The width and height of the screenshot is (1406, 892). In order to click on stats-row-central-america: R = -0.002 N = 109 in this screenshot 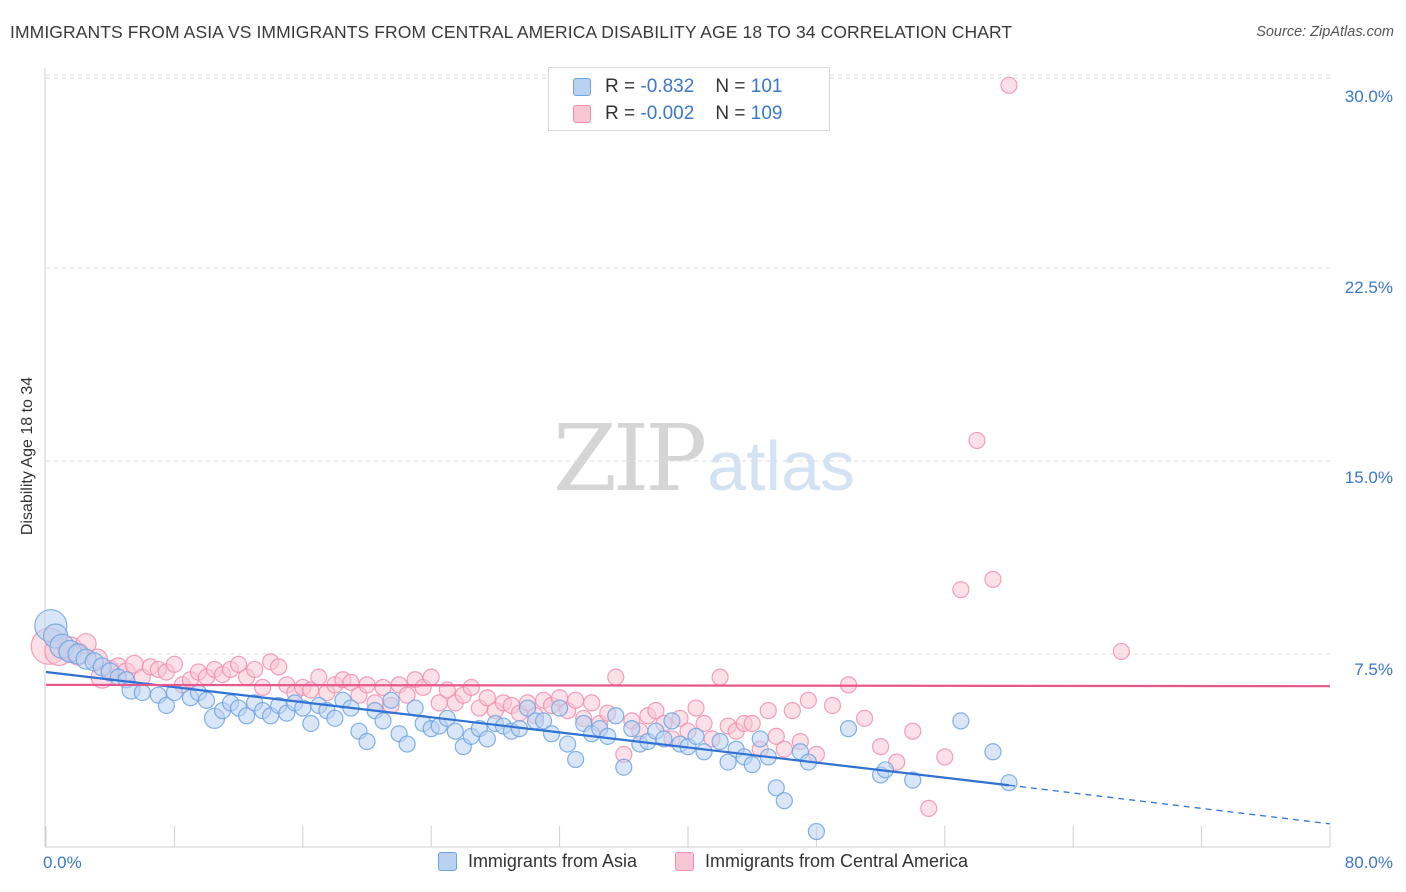, I will do `click(677, 114)`.